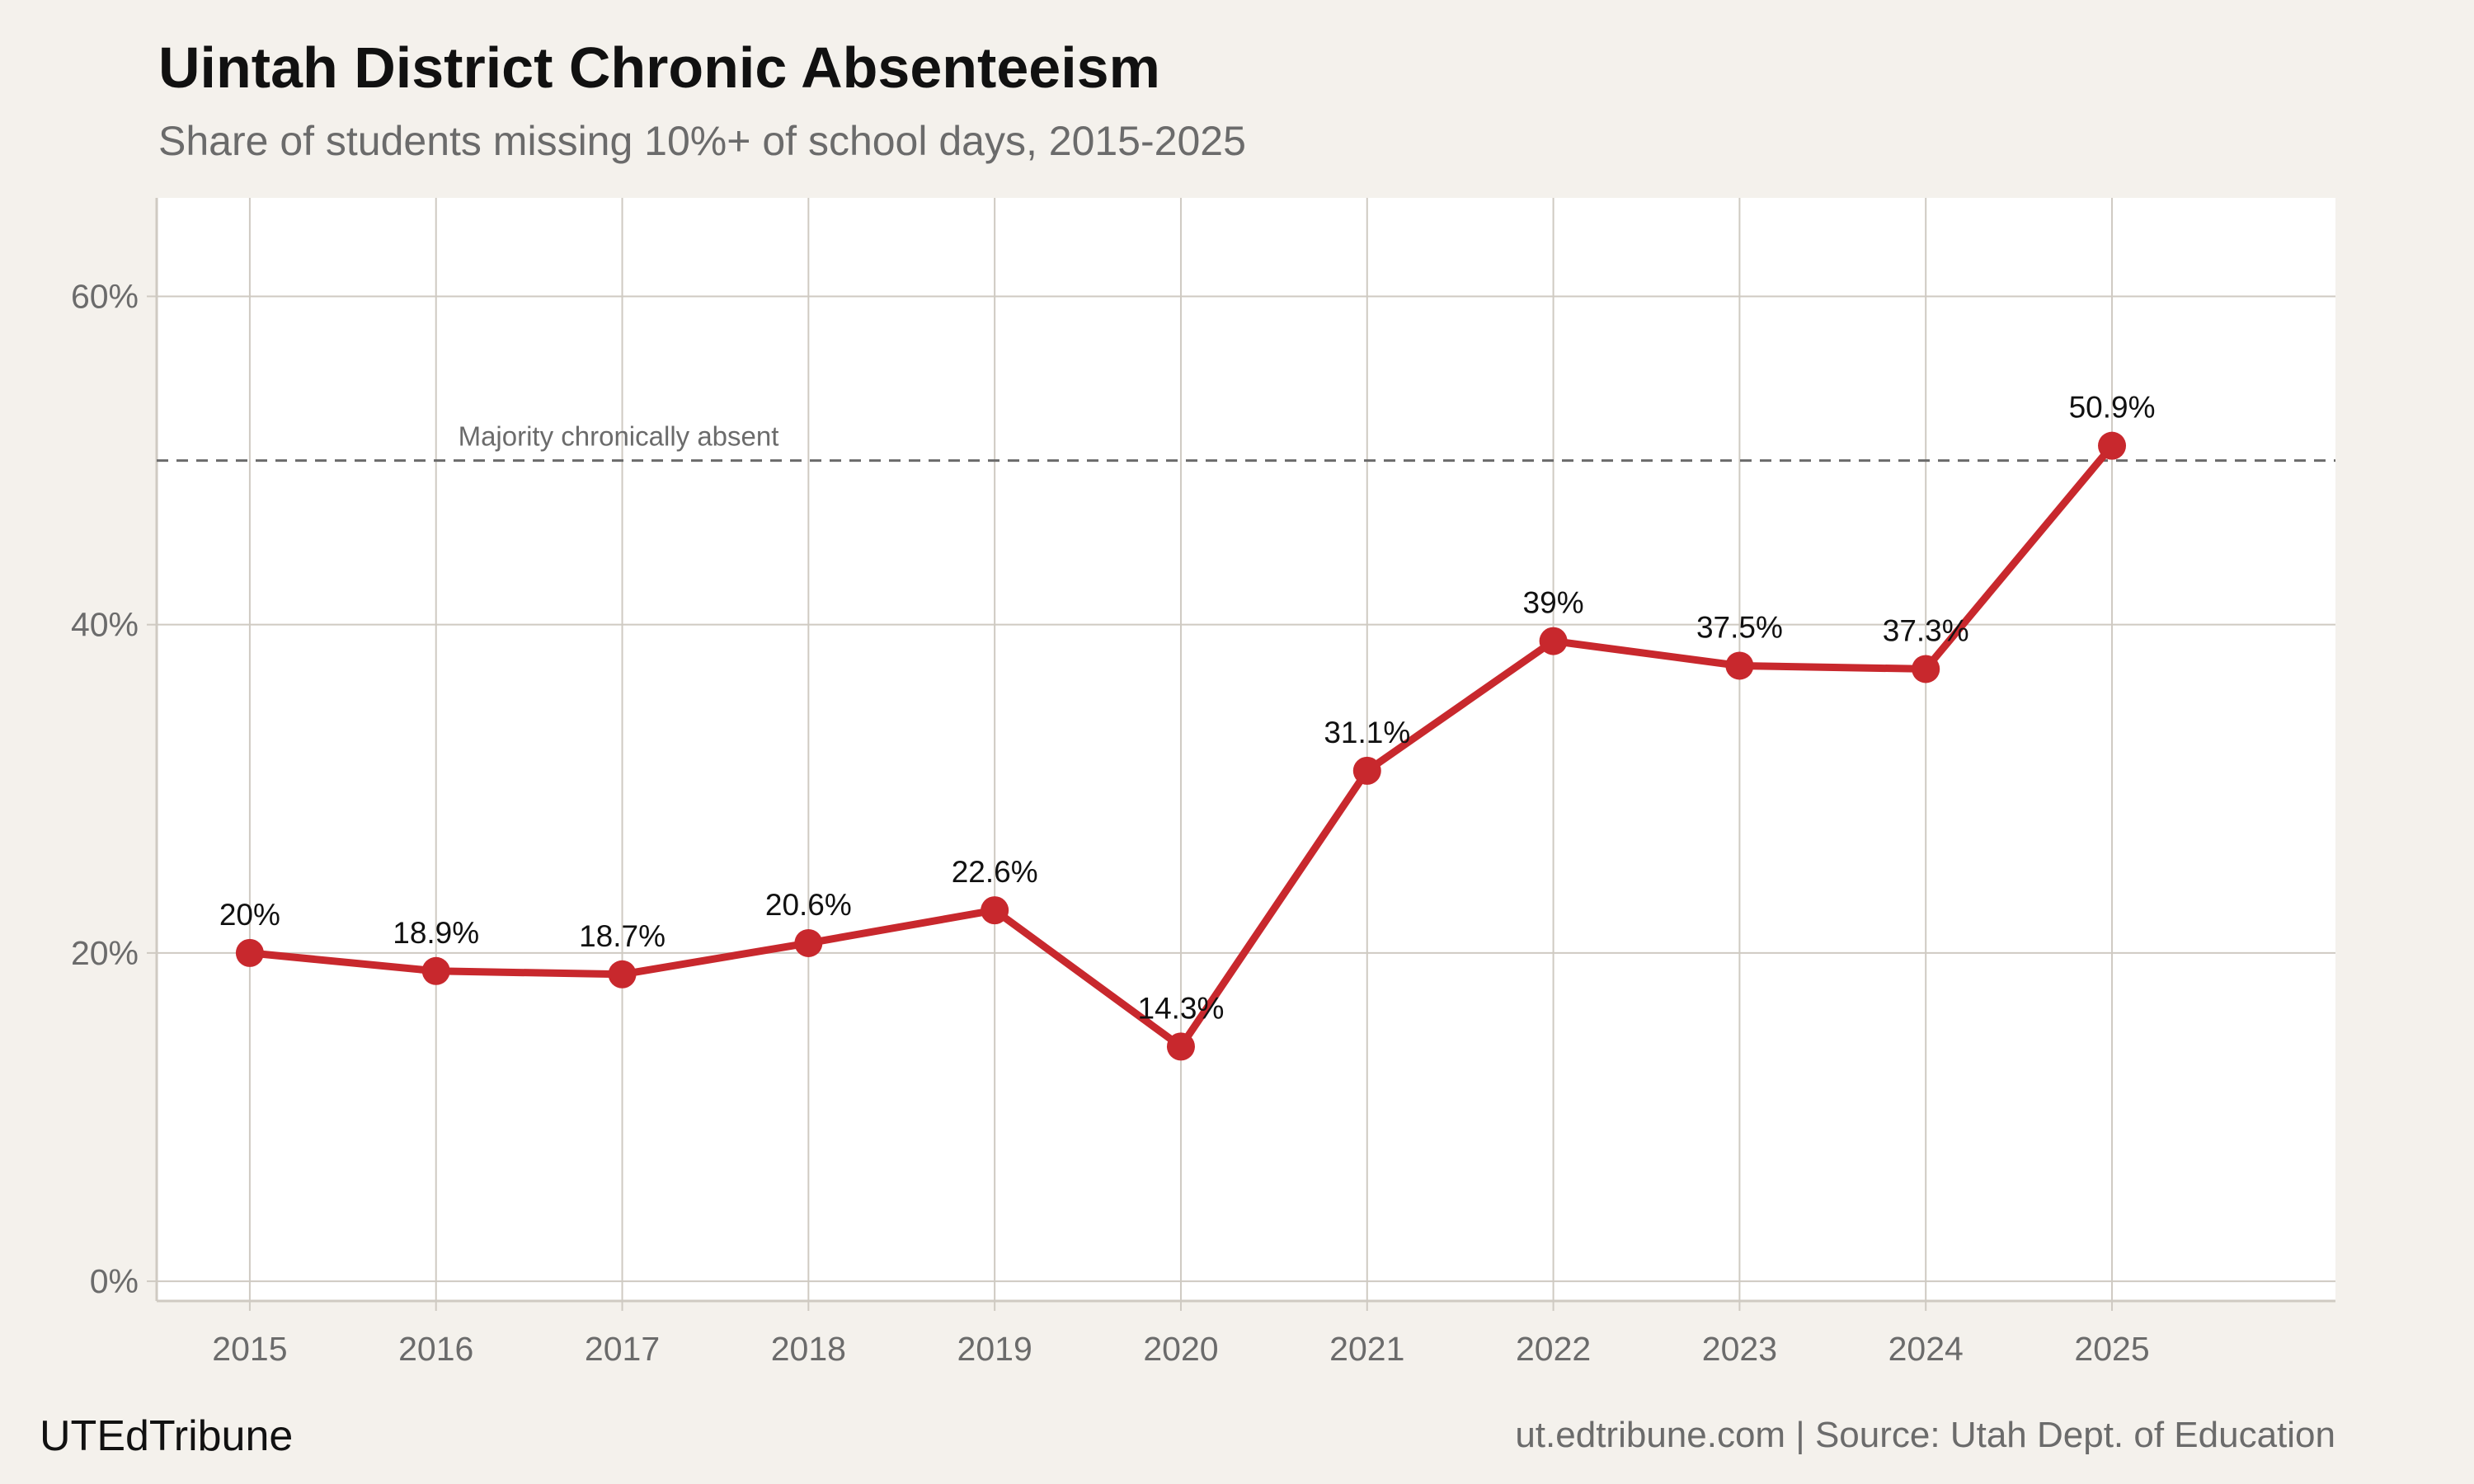 The image size is (2474, 1484). I want to click on data-label: 37.3%, so click(1926, 630).